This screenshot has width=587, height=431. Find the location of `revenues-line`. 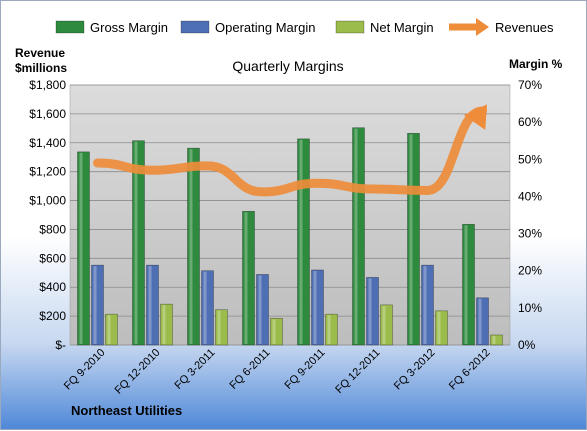

revenues-line is located at coordinates (290, 151).